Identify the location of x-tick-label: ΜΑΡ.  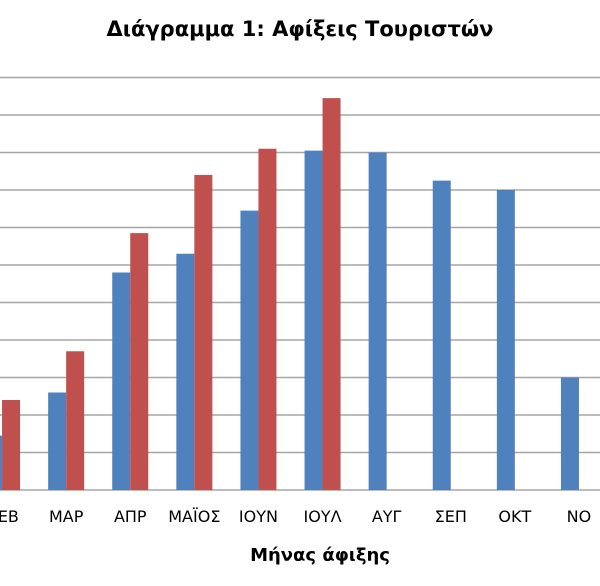
(66, 516).